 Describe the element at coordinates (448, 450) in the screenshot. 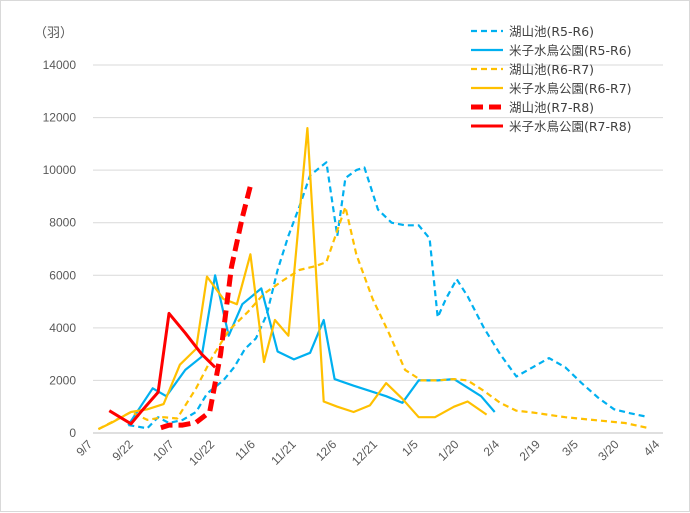

I see `x-tick-label: 1/20` at that location.